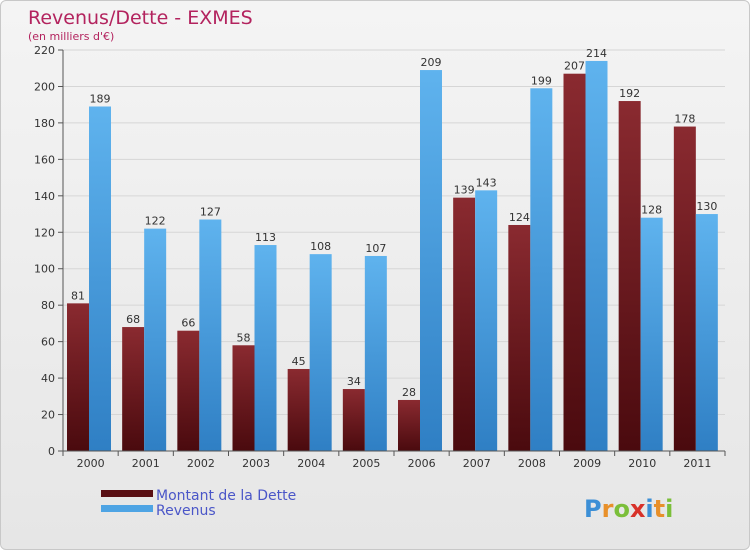  I want to click on x-tick-label: 2007, so click(477, 463).